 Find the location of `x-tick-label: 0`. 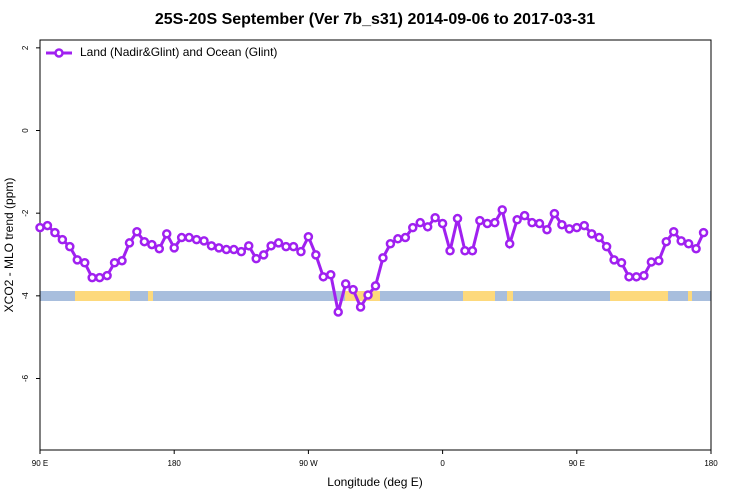

x-tick-label: 0 is located at coordinates (442, 463).